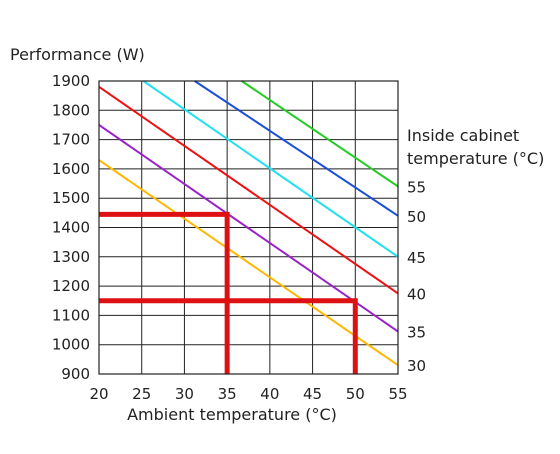 This screenshot has width=560, height=454. Describe the element at coordinates (71, 110) in the screenshot. I see `y-tick-label: 1800` at that location.